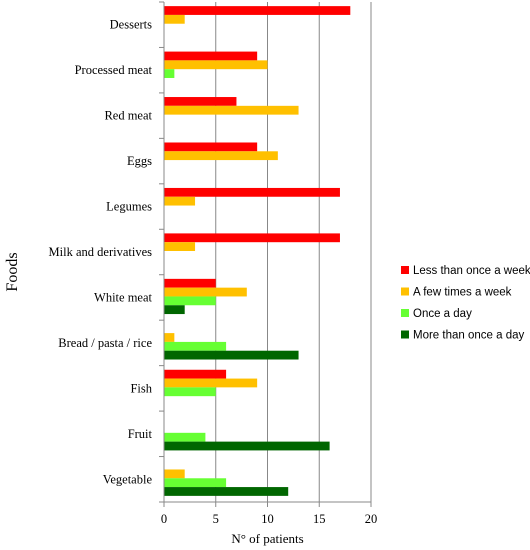 The width and height of the screenshot is (530, 550). What do you see at coordinates (129, 207) in the screenshot?
I see `category-label-legumes: Legumes` at bounding box center [129, 207].